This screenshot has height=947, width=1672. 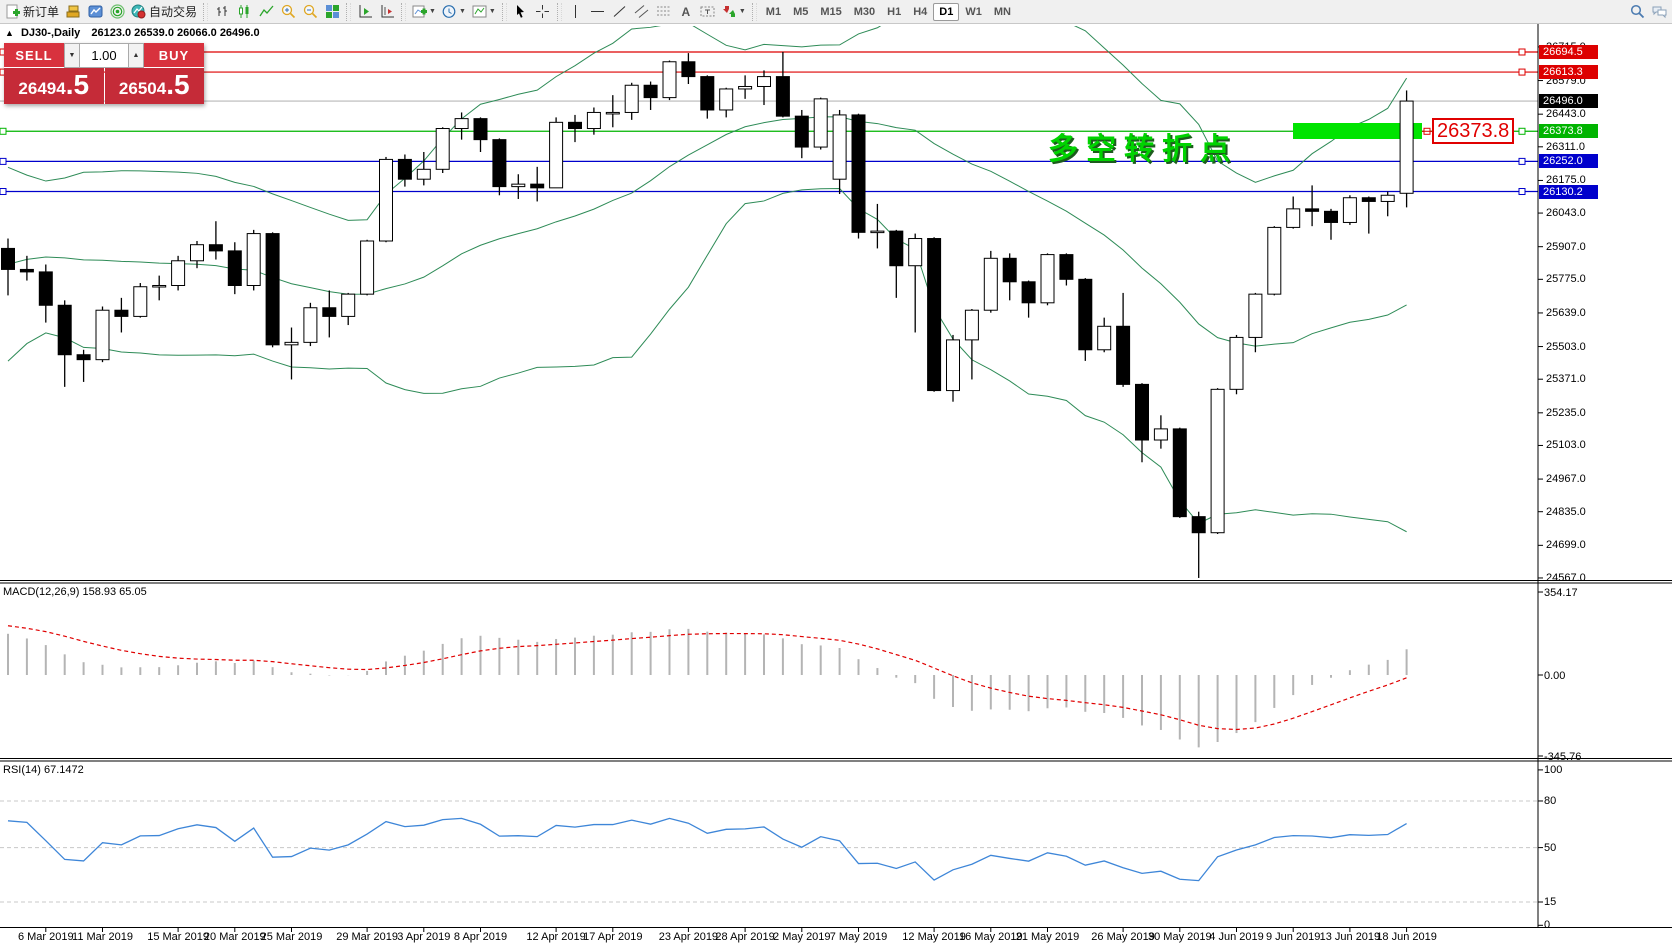 What do you see at coordinates (13, 11) in the screenshot?
I see `new-order-icon` at bounding box center [13, 11].